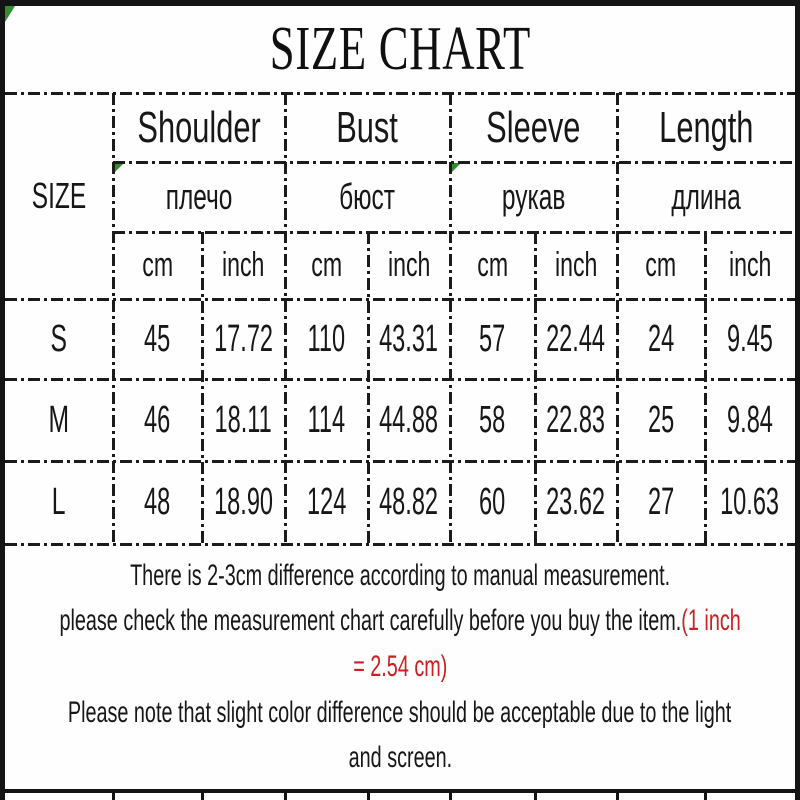 This screenshot has width=800, height=800. Describe the element at coordinates (576, 419) in the screenshot. I see `cell-m-sleeve-inch: 22.83` at that location.